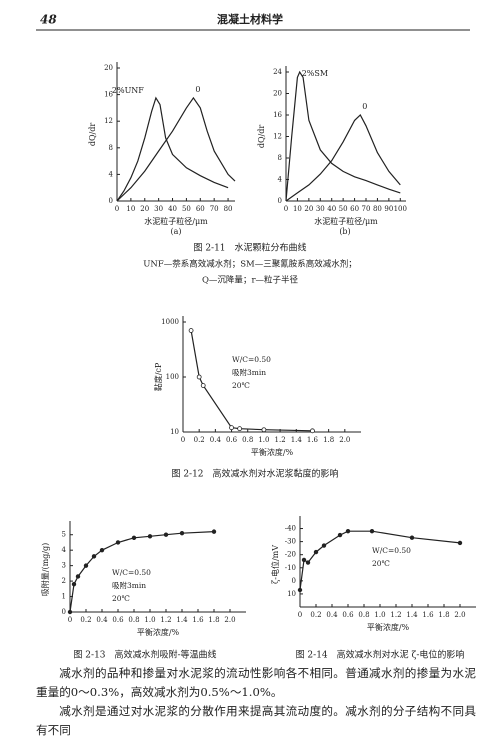  Describe the element at coordinates (290, 568) in the screenshot. I see `y-tick-label: -10` at that location.